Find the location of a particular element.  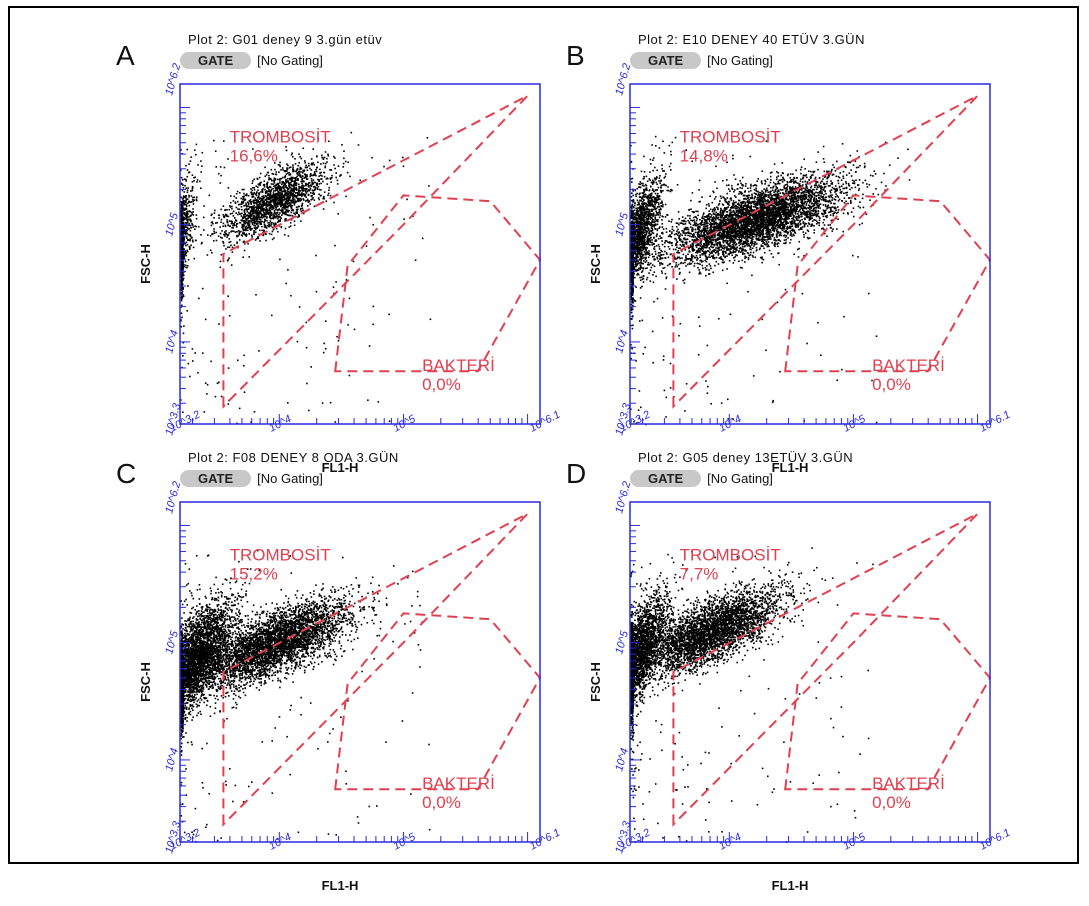

panel-letter: A is located at coordinates (125, 56).